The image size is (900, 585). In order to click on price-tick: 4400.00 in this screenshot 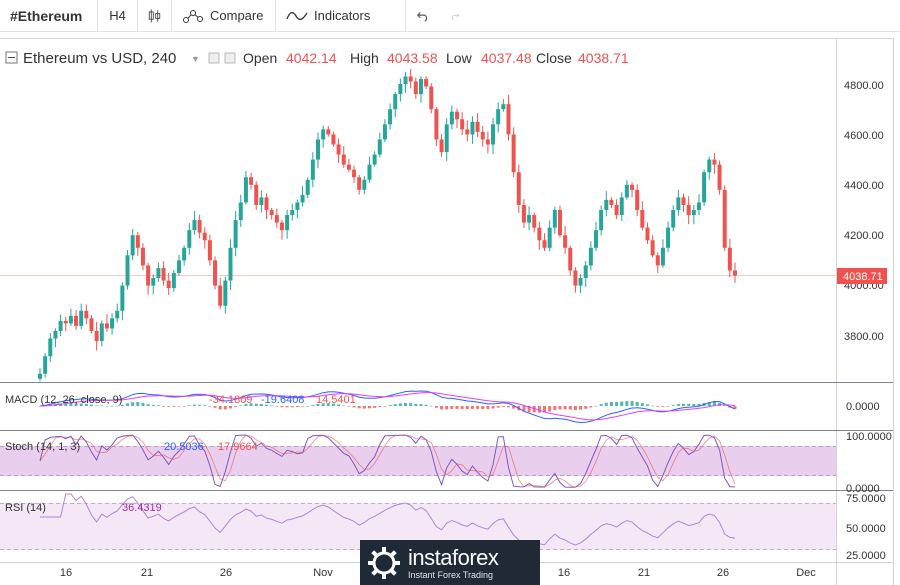, I will do `click(864, 186)`.